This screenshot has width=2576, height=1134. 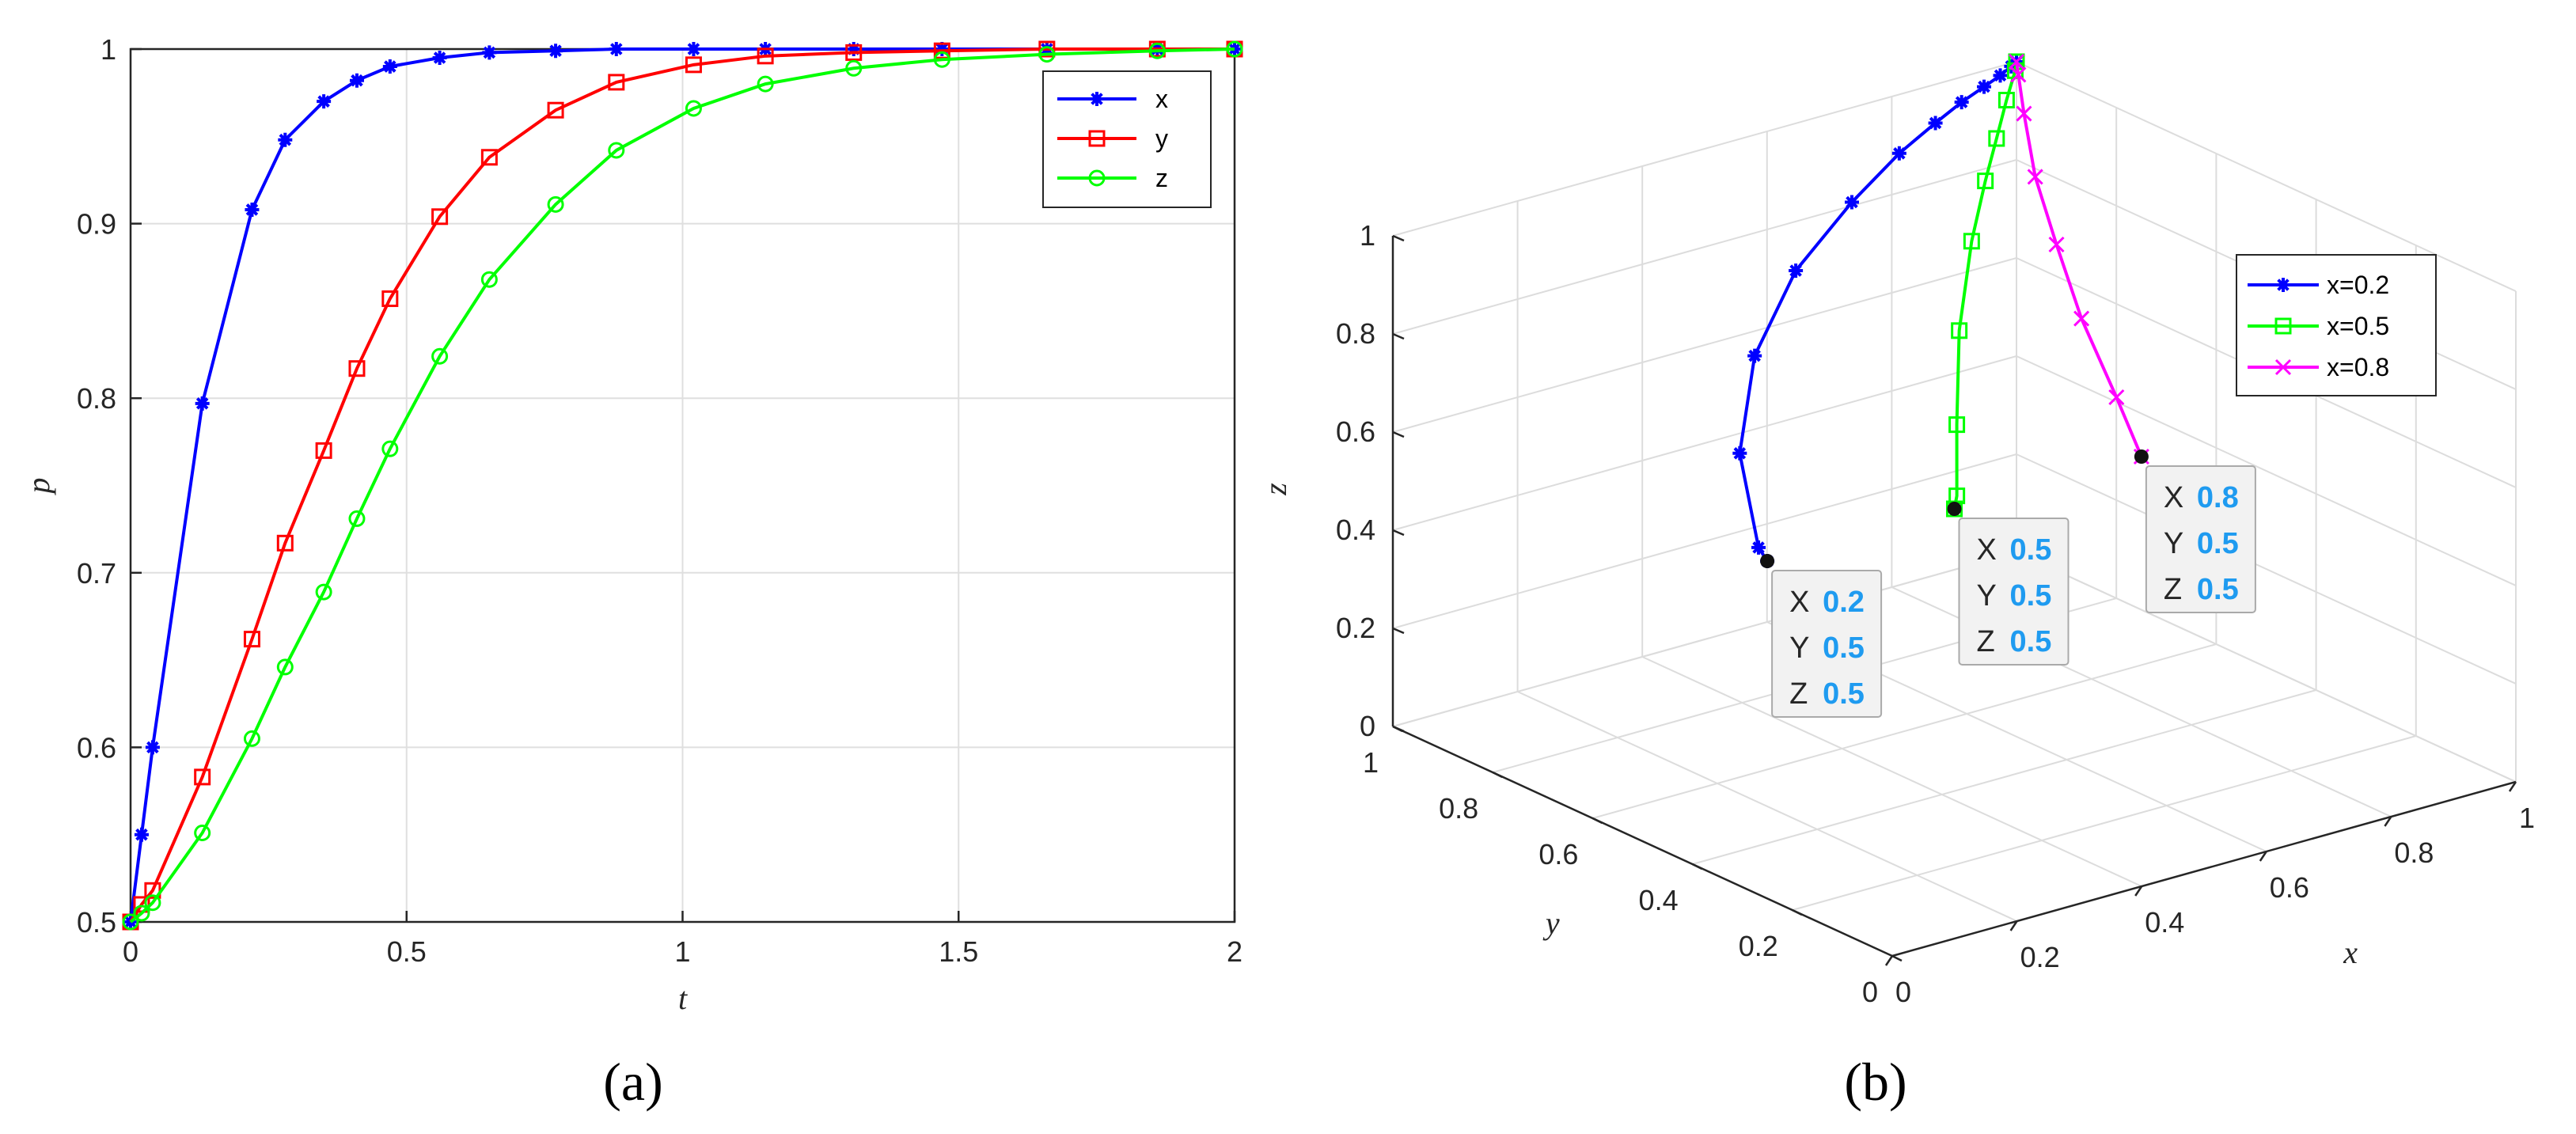 What do you see at coordinates (2218, 497) in the screenshot?
I see `datatip-value-X: 0.8` at bounding box center [2218, 497].